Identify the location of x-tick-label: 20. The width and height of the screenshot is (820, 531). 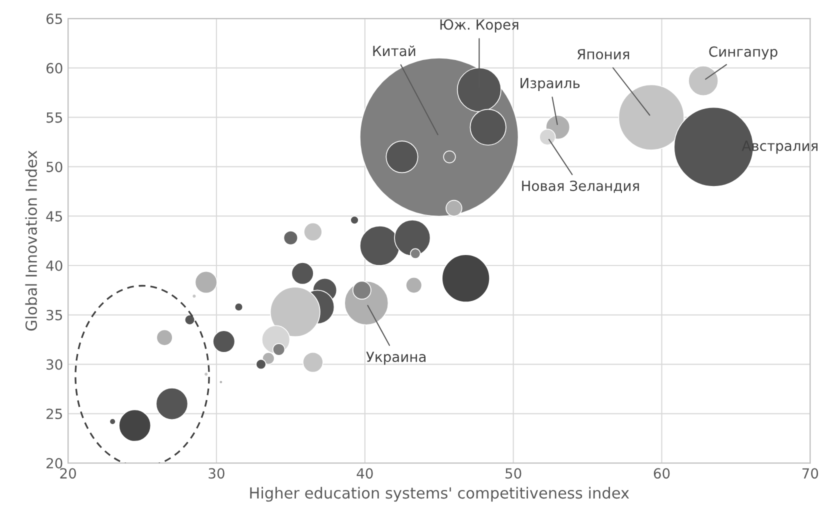
(68, 473).